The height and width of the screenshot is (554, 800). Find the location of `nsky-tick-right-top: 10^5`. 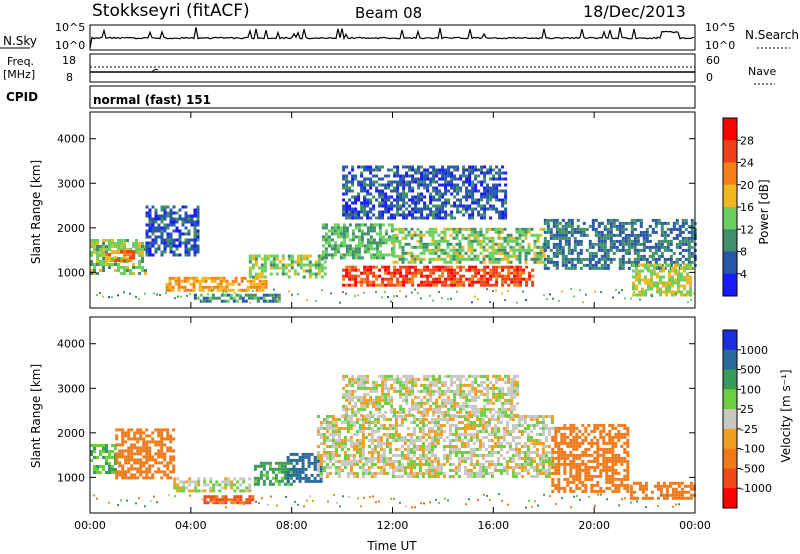

nsky-tick-right-top: 10^5 is located at coordinates (720, 27).